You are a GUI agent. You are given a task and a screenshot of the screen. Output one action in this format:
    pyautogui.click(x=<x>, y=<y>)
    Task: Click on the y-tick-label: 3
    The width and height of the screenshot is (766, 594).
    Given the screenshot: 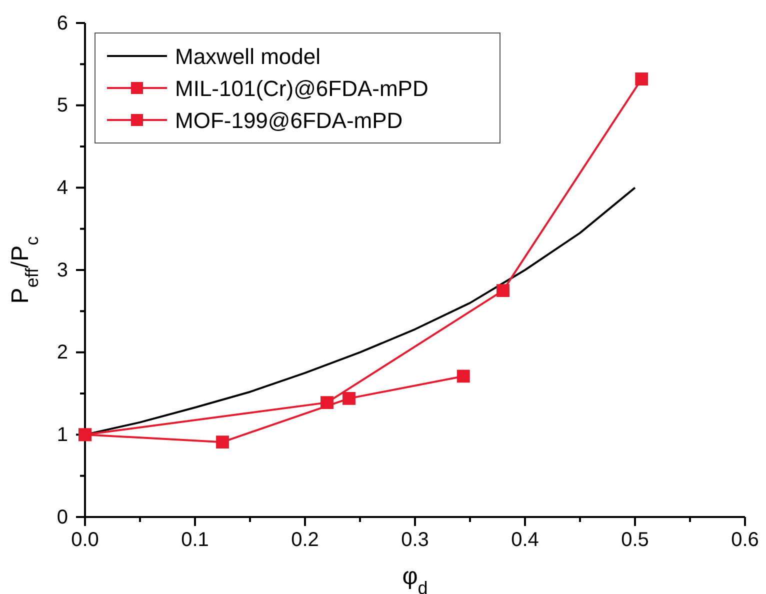 What is the action you would take?
    pyautogui.click(x=62, y=270)
    